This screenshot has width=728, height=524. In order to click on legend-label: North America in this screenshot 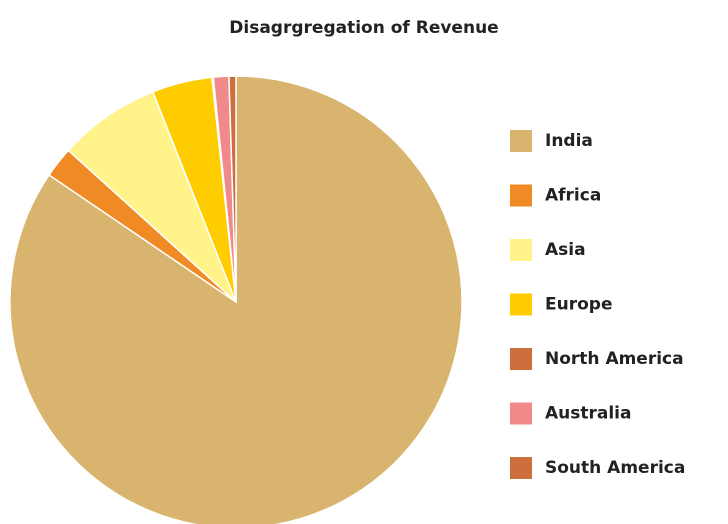, I will do `click(614, 359)`.